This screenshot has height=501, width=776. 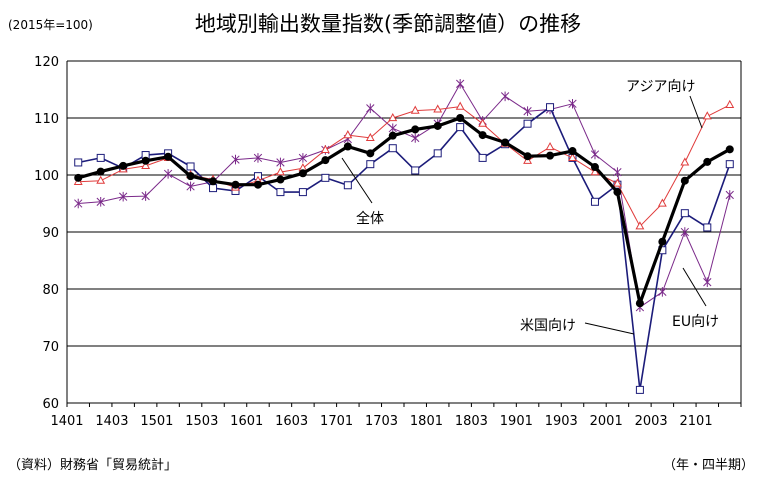 I want to click on eu-label: EU向け, so click(x=695, y=322).